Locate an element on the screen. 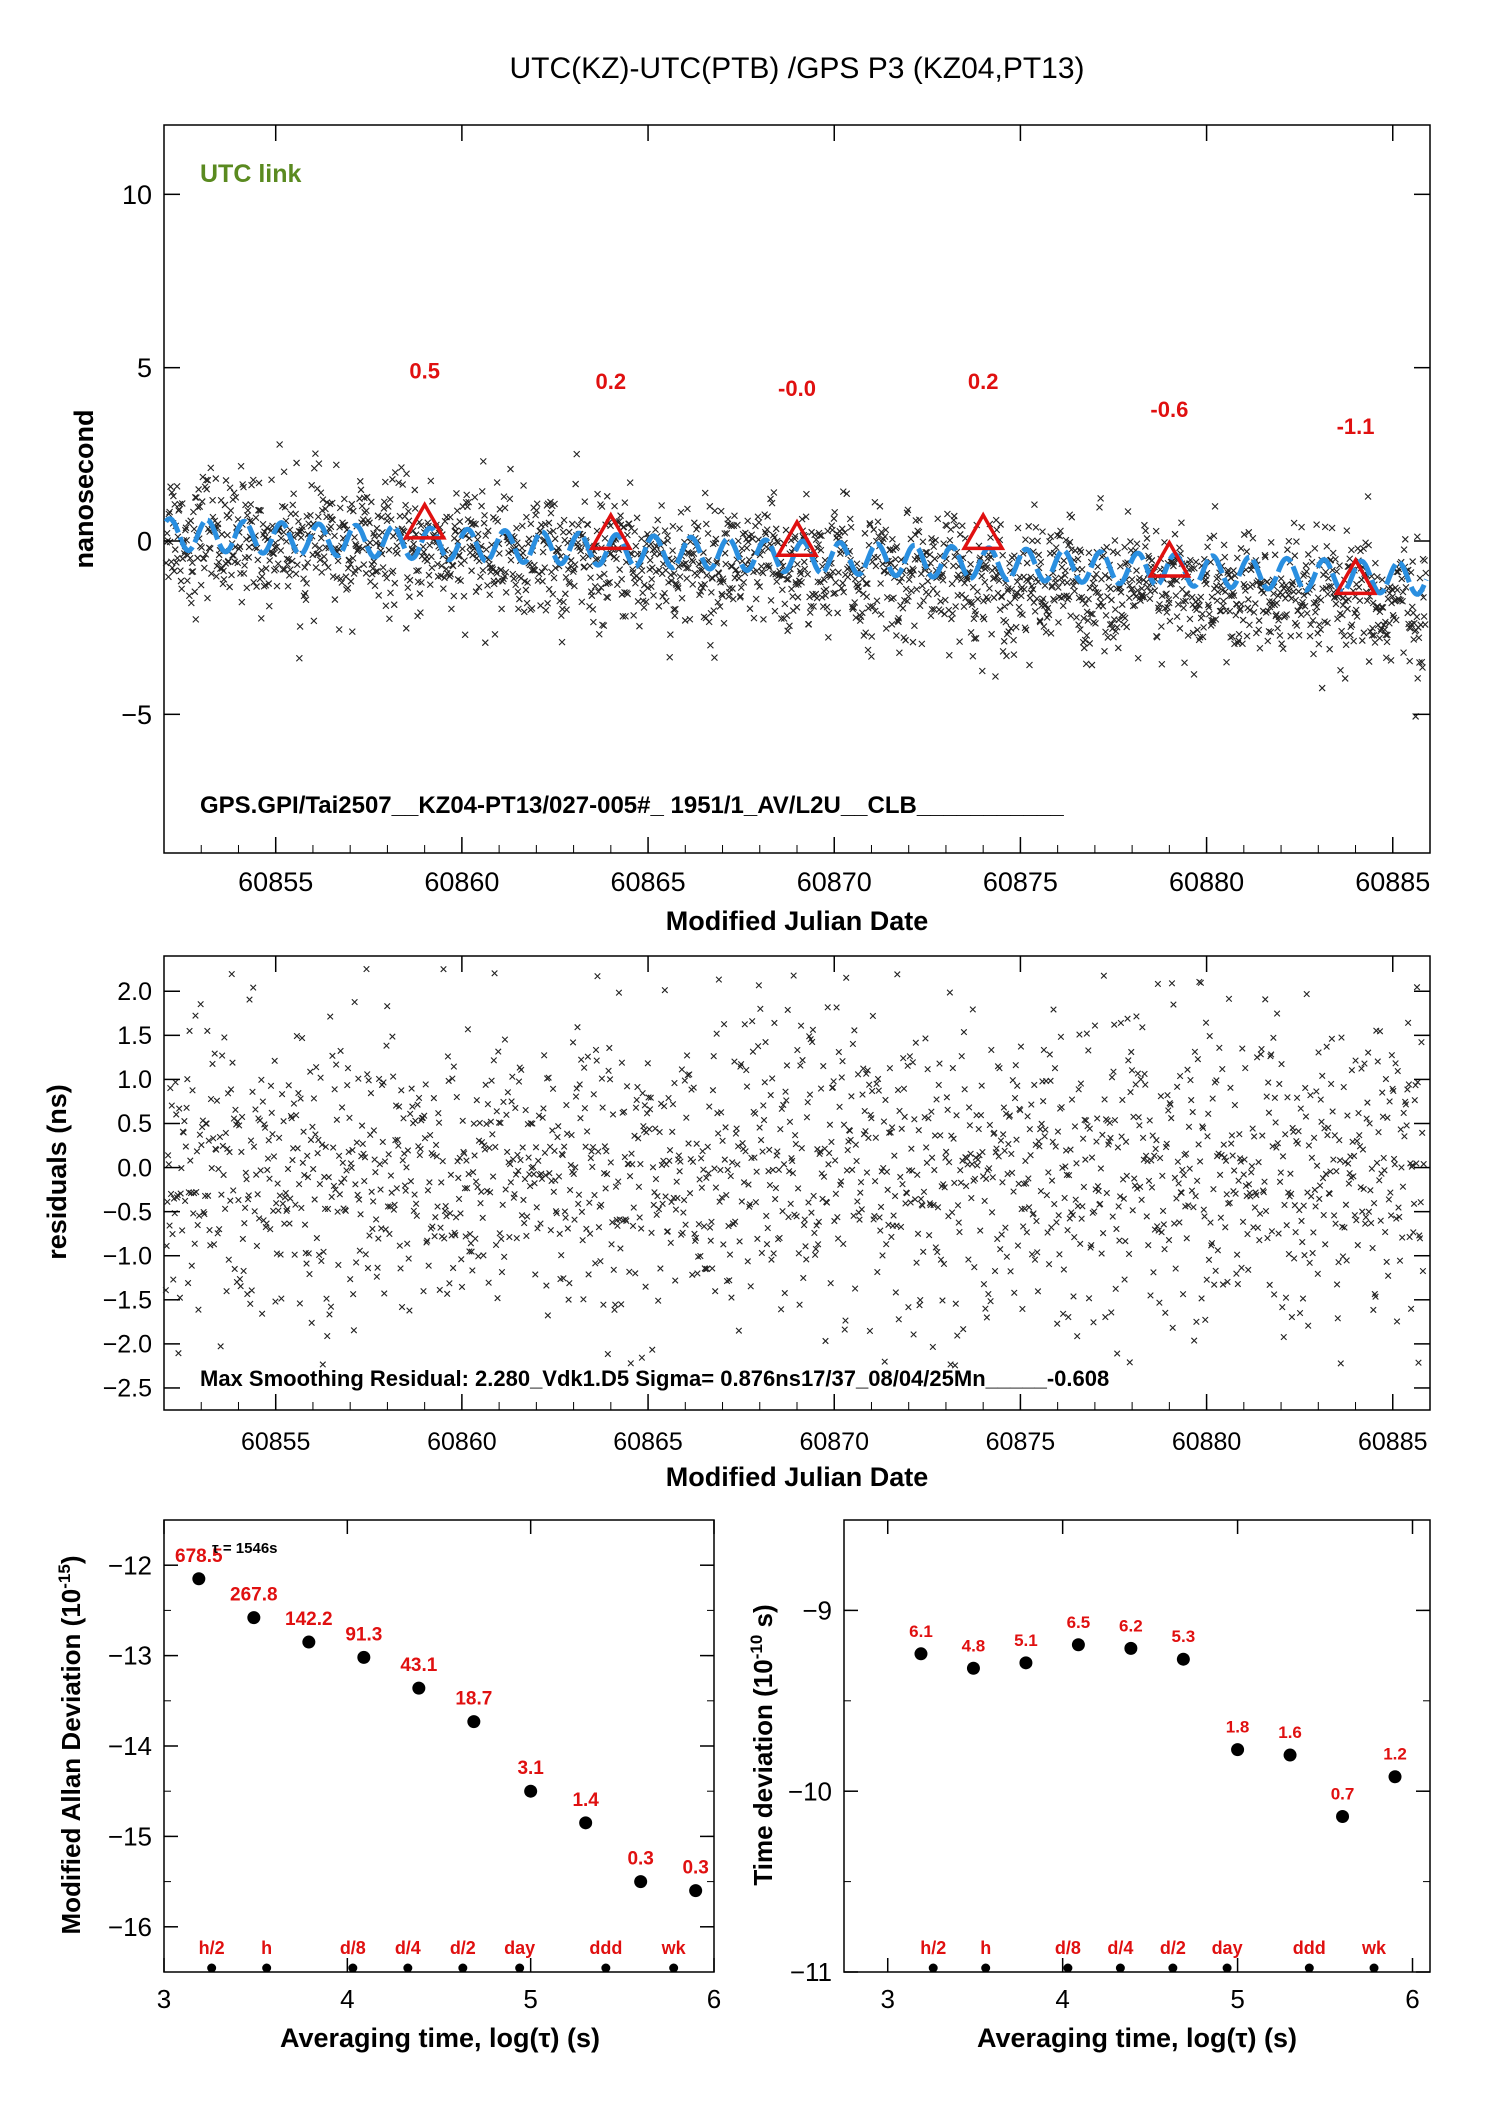 This screenshot has height=2105, width=1488. marker-label: 0.5 is located at coordinates (424, 371).